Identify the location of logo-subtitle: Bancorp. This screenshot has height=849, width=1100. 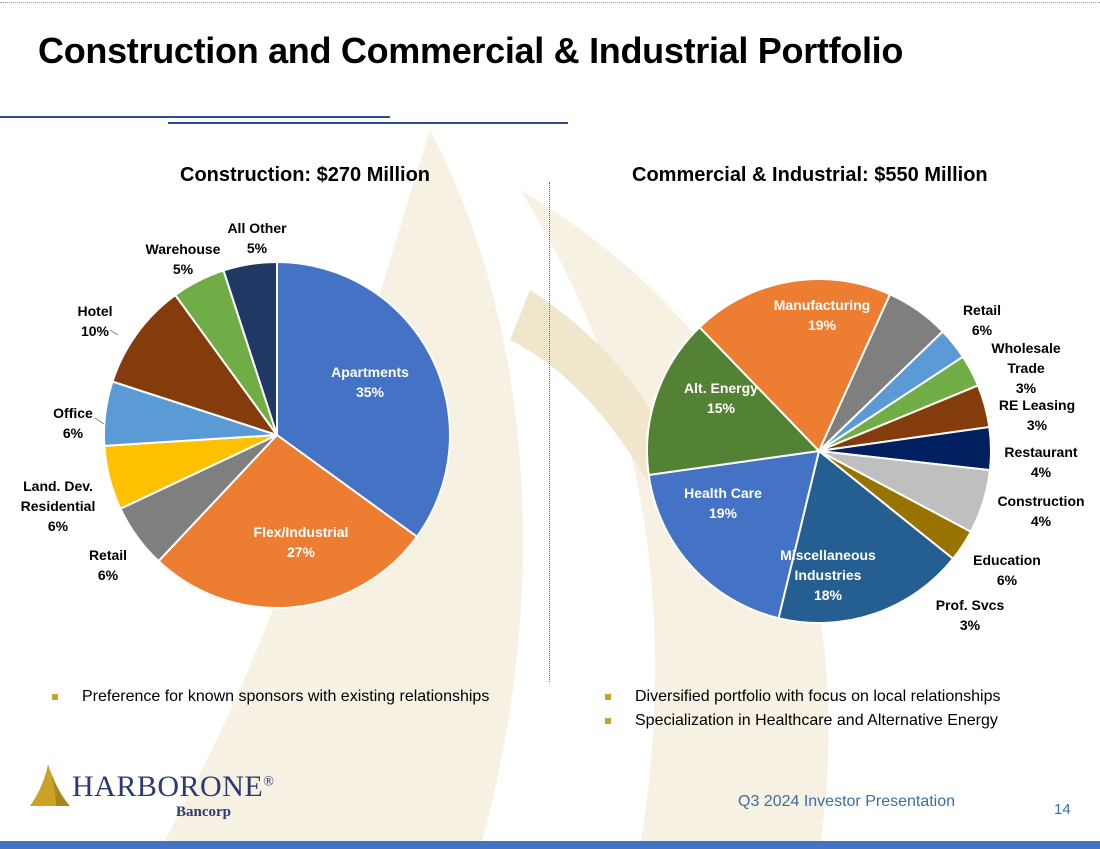
(204, 812).